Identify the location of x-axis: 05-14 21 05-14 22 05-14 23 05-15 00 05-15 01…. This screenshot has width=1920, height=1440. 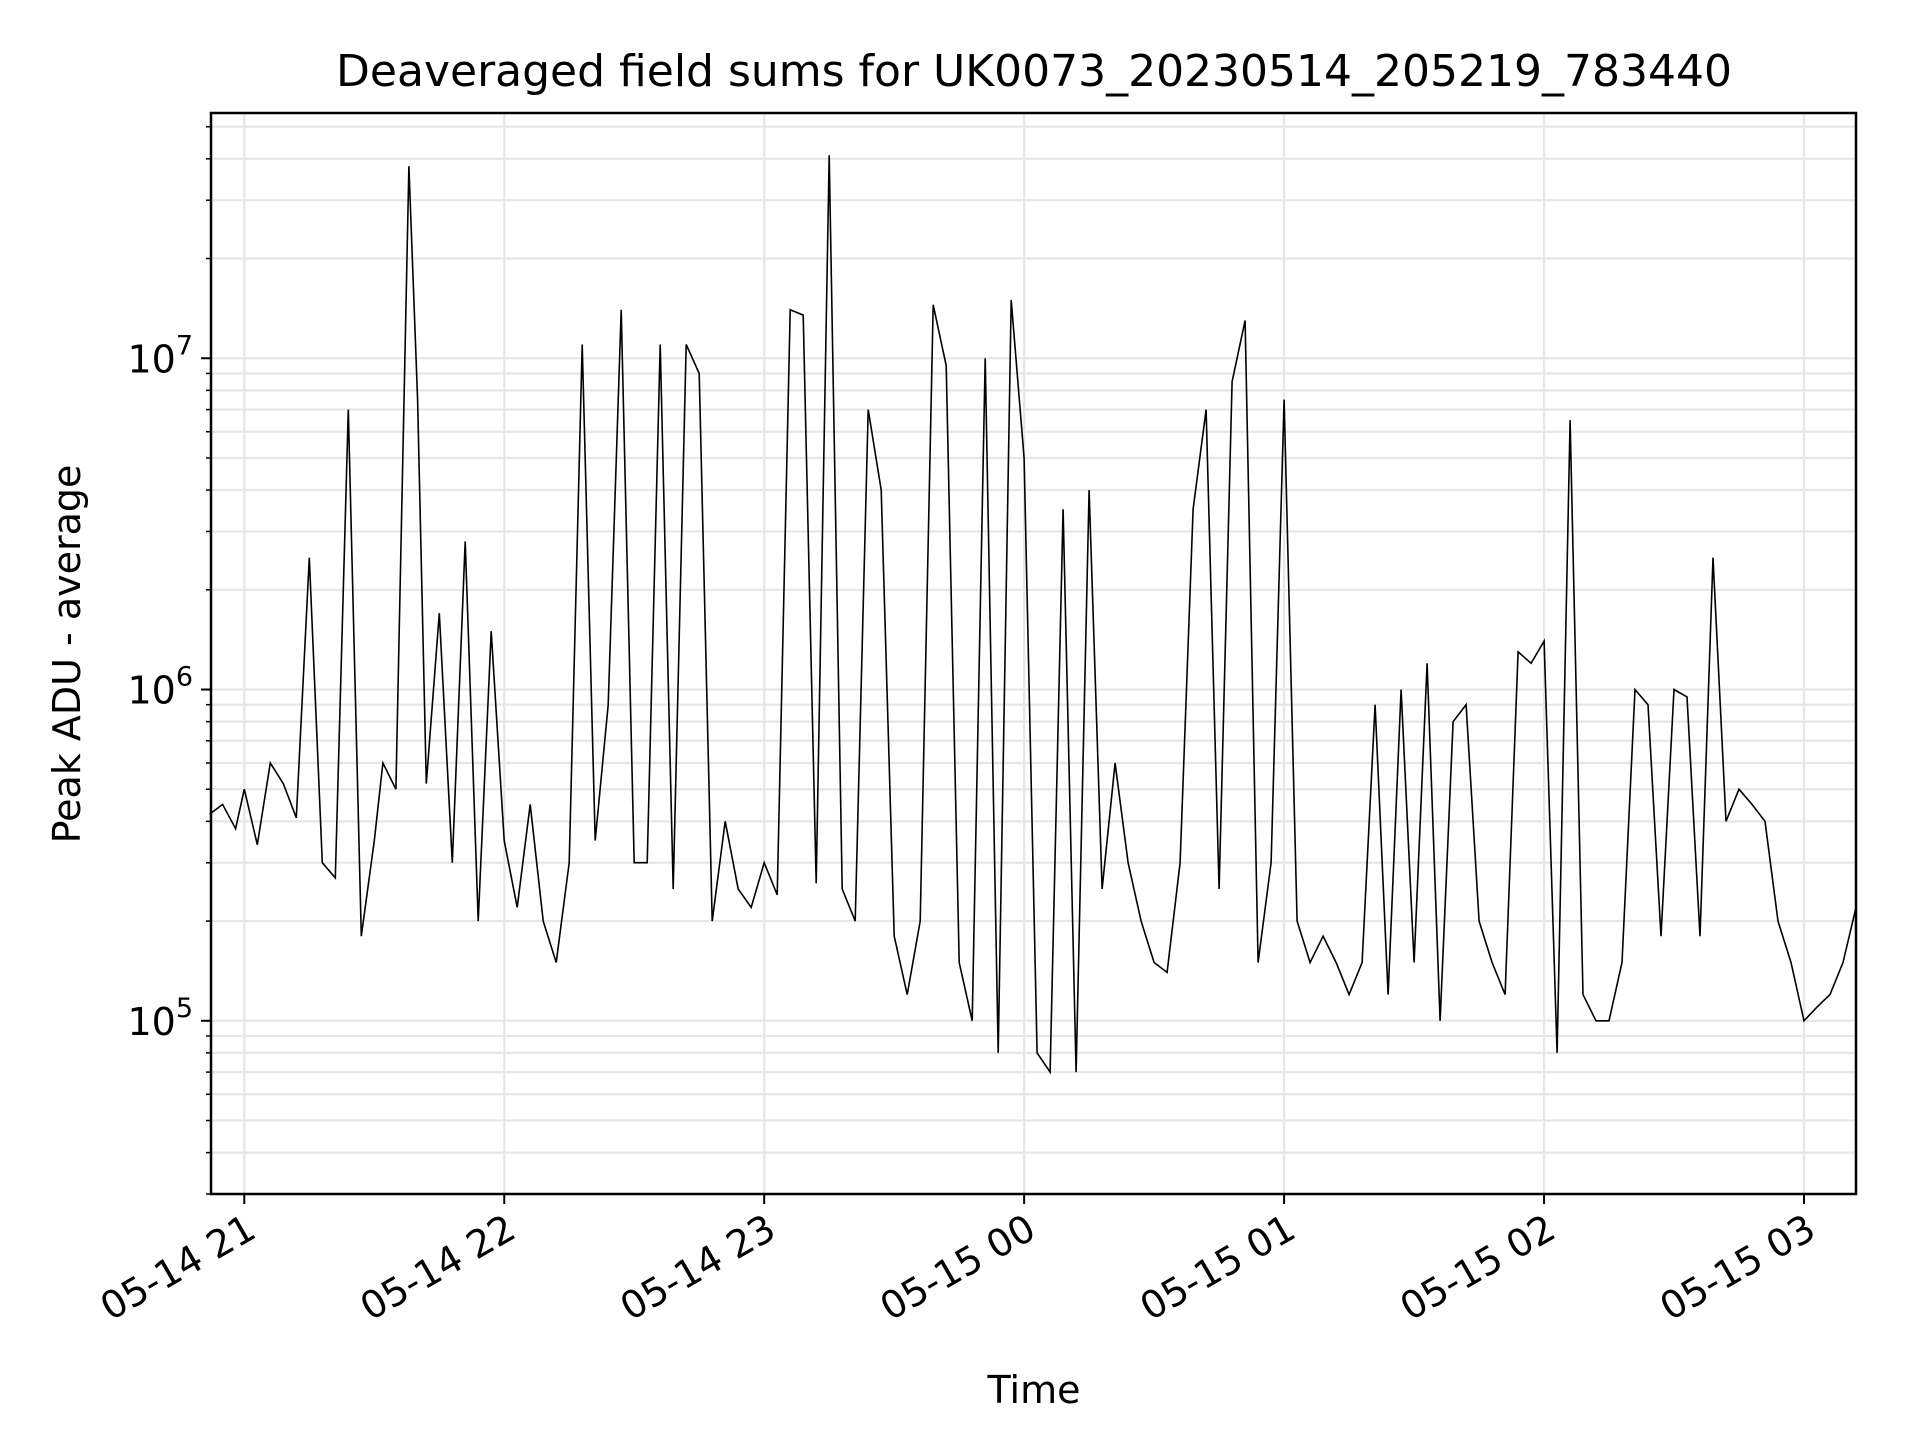
(958, 1261).